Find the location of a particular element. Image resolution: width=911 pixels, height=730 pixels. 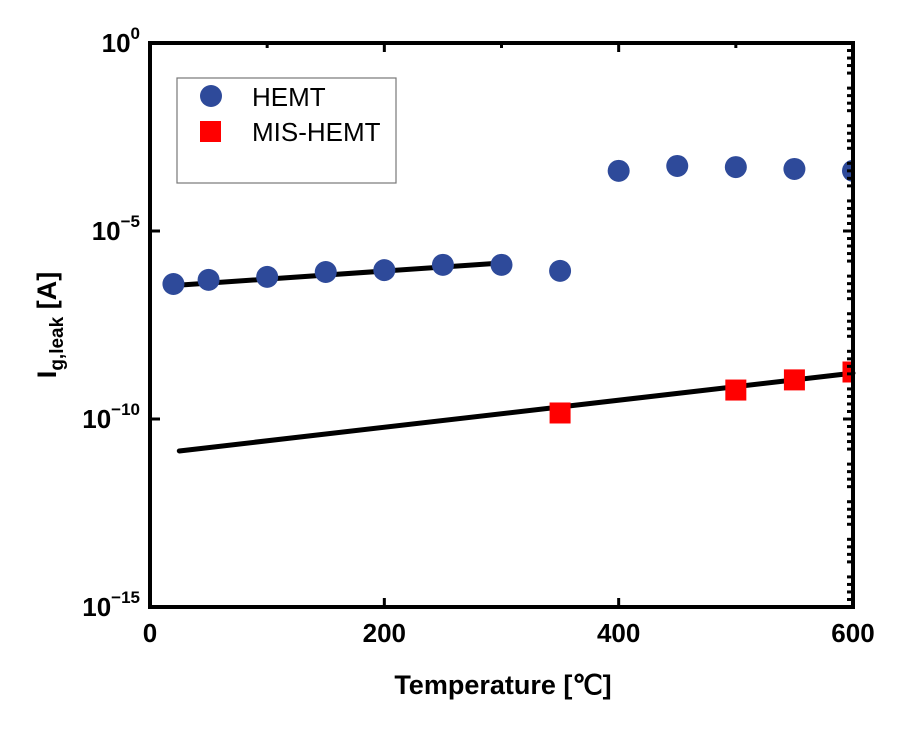

y-tick-label: 10⁻⁵ is located at coordinates (116, 229).